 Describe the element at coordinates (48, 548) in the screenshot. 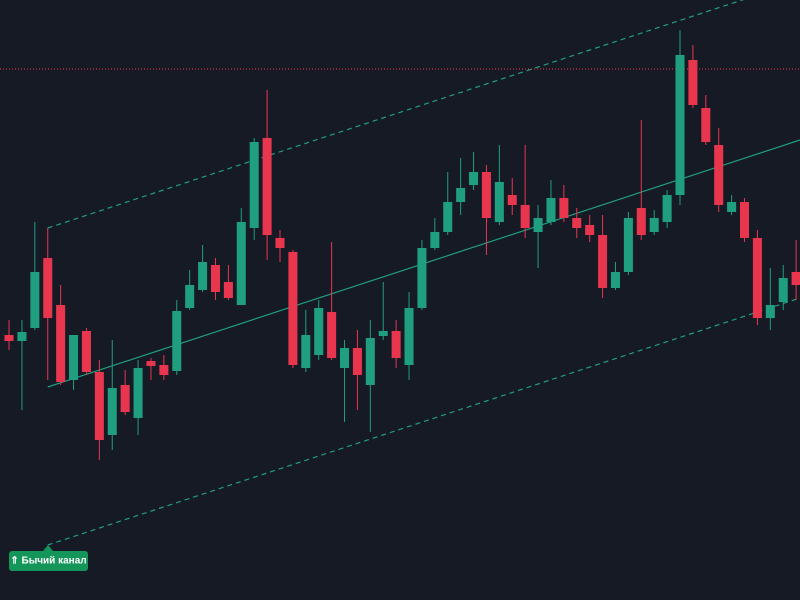

I see `badge-pointer` at that location.